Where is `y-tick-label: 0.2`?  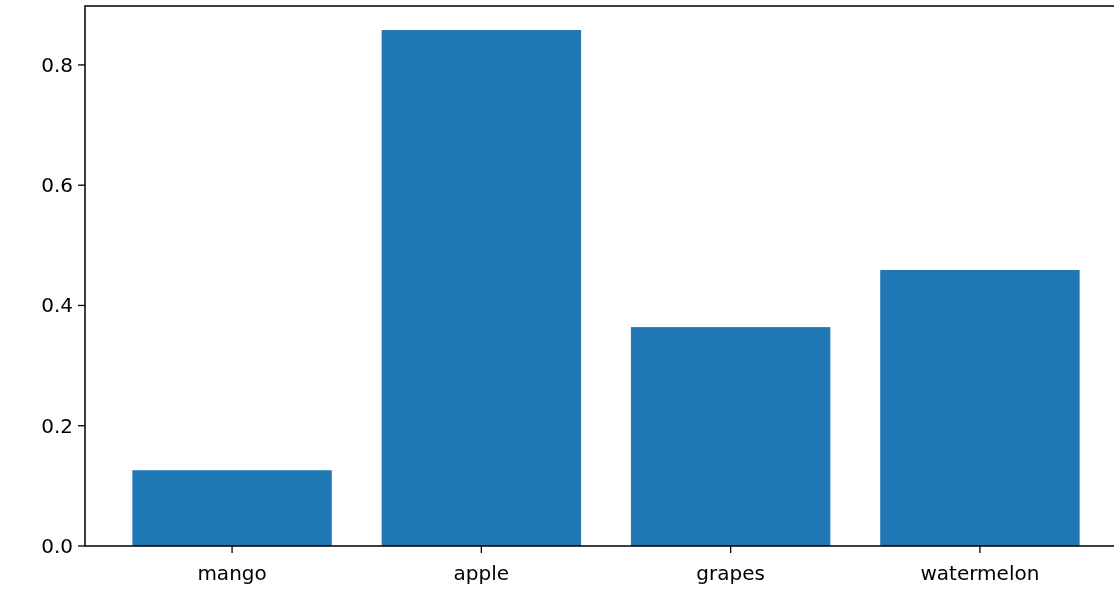
y-tick-label: 0.2 is located at coordinates (57, 425).